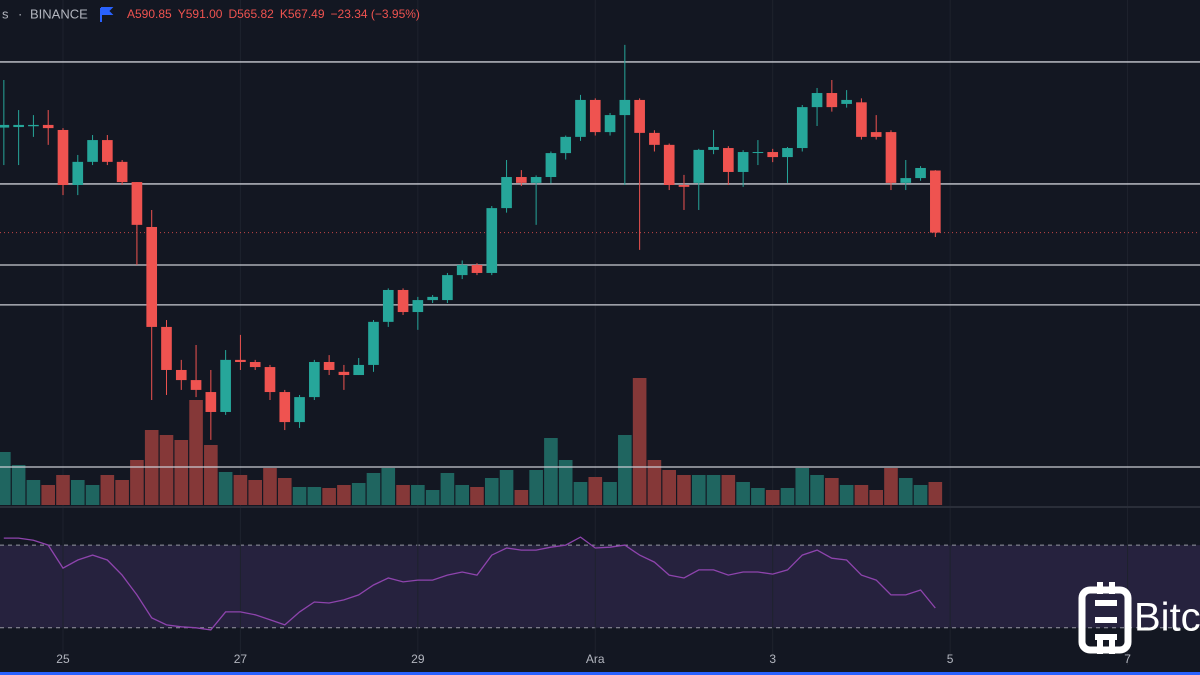 This screenshot has height=675, width=1200. Describe the element at coordinates (241, 659) in the screenshot. I see `x-tick-label: 27` at that location.